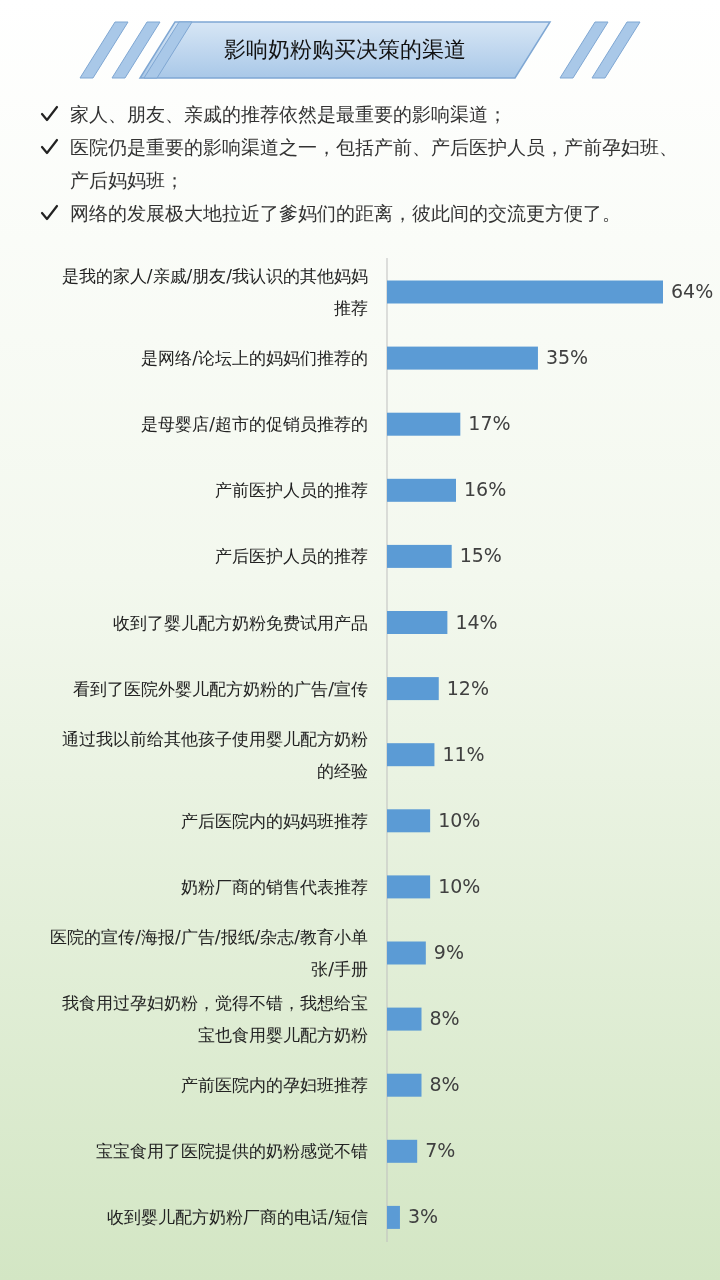 The width and height of the screenshot is (720, 1280). I want to click on text: 网络的发展极大地拉近了爹妈们的距离，彼此间的交流更方便了。, so click(346, 213).